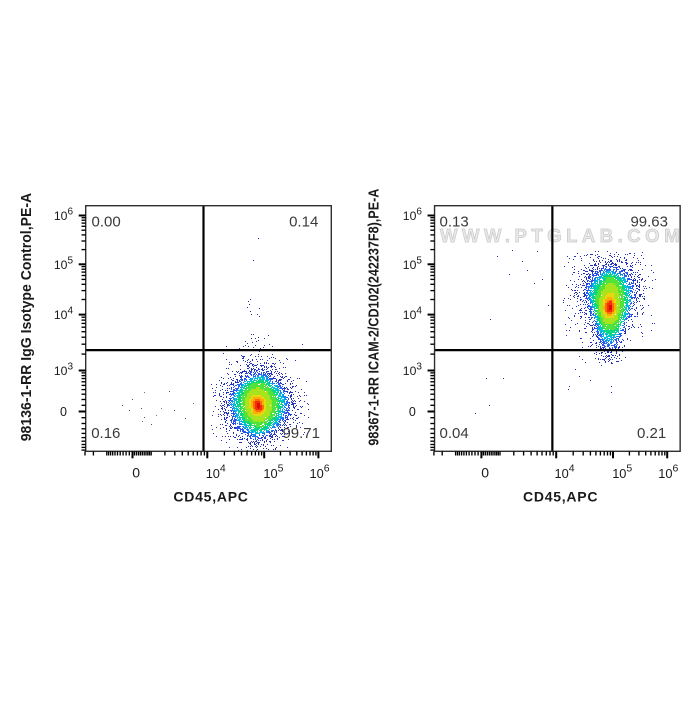  Describe the element at coordinates (454, 221) in the screenshot. I see `svg-text: 0.13` at that location.